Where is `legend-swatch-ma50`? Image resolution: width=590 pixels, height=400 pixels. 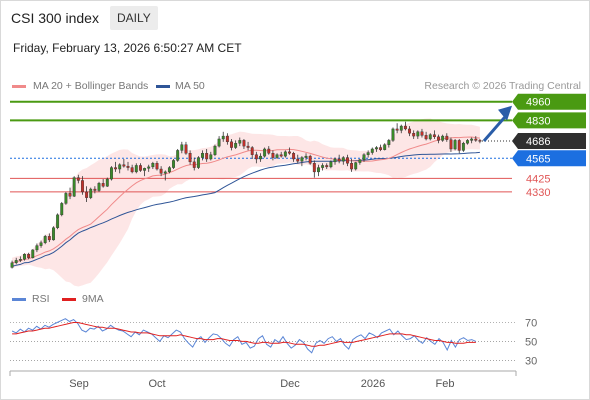
legend-swatch-ma50 is located at coordinates (163, 86).